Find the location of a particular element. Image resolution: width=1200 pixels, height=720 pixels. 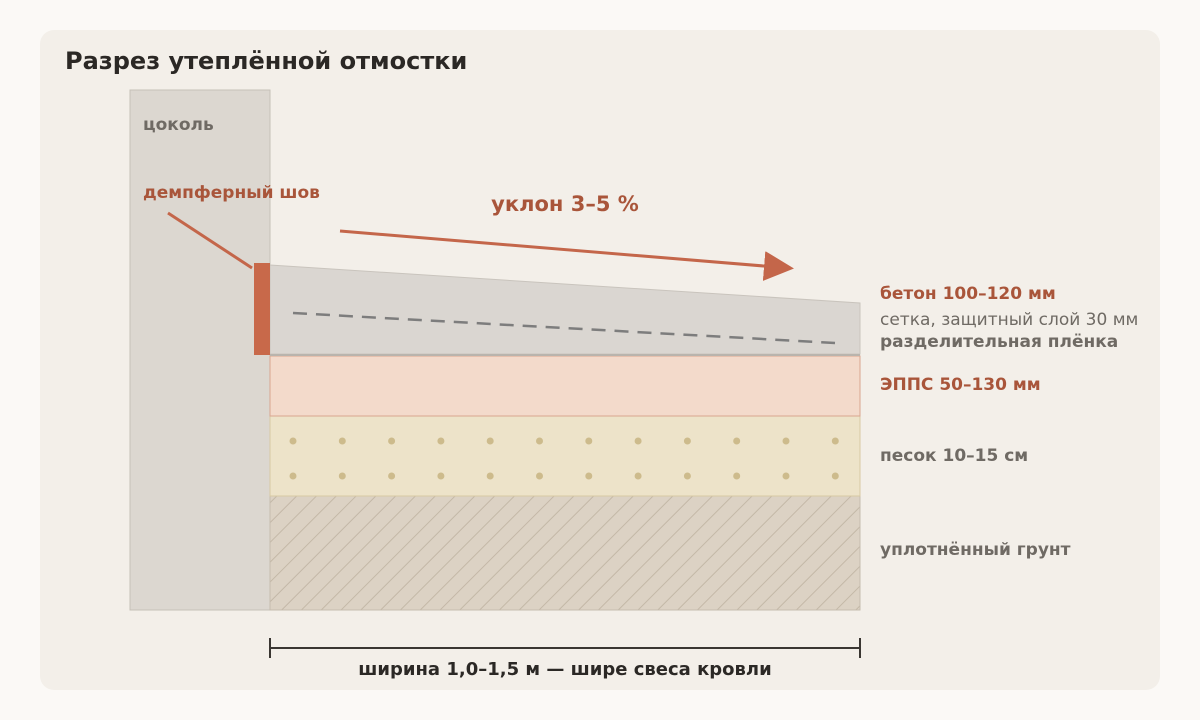

sand-label: песок 10–15 см is located at coordinates (954, 456).